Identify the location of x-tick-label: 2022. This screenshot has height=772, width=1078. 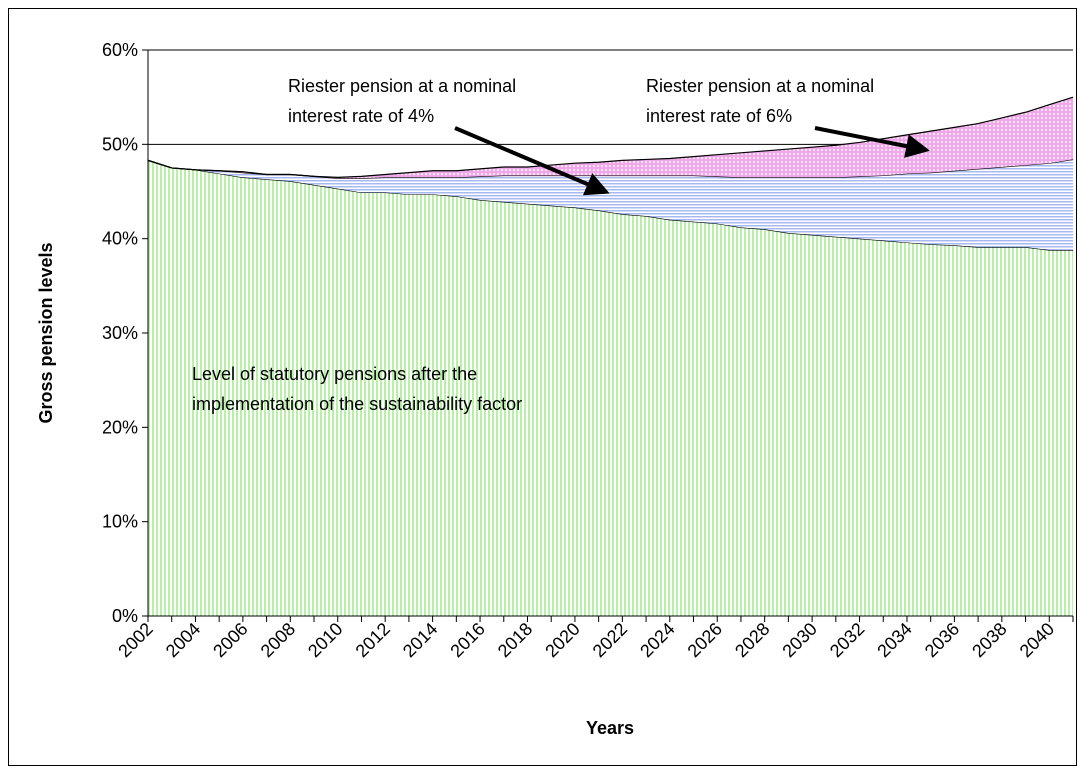
(610, 640).